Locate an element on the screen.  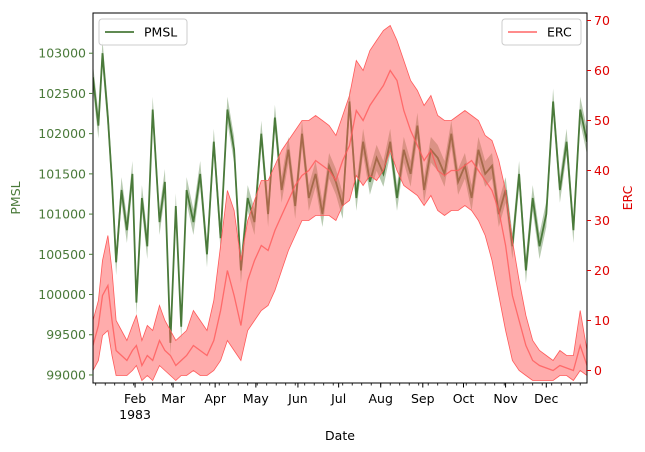
left-y-tick-label: 100500 is located at coordinates (62, 254).